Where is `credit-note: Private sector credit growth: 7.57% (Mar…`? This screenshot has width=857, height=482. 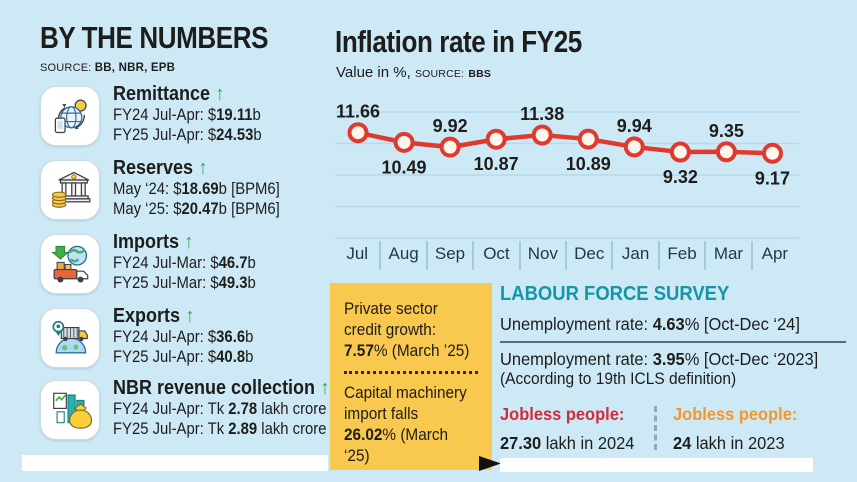
credit-note: Private sector credit growth: 7.57% (Mar… is located at coordinates (407, 330).